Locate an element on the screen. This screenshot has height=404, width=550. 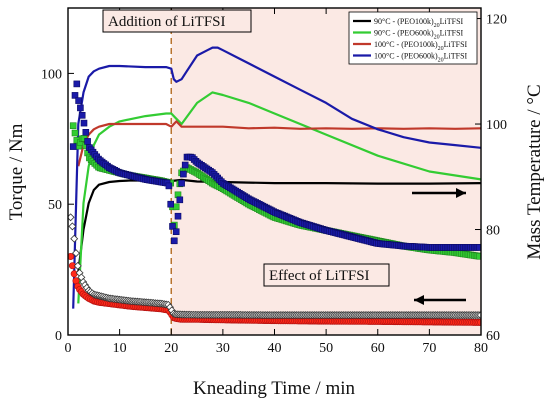
x-tick-label: 20 is located at coordinates (171, 348).